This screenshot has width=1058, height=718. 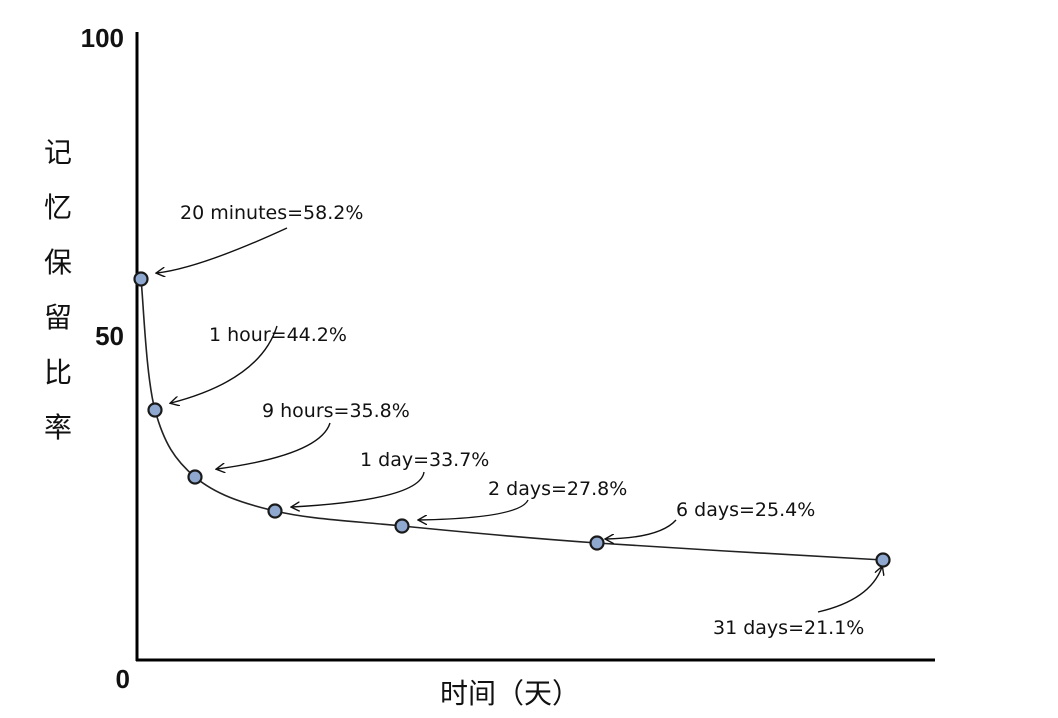 I want to click on y-axis-title: 记忆保留比率, so click(x=58, y=290).